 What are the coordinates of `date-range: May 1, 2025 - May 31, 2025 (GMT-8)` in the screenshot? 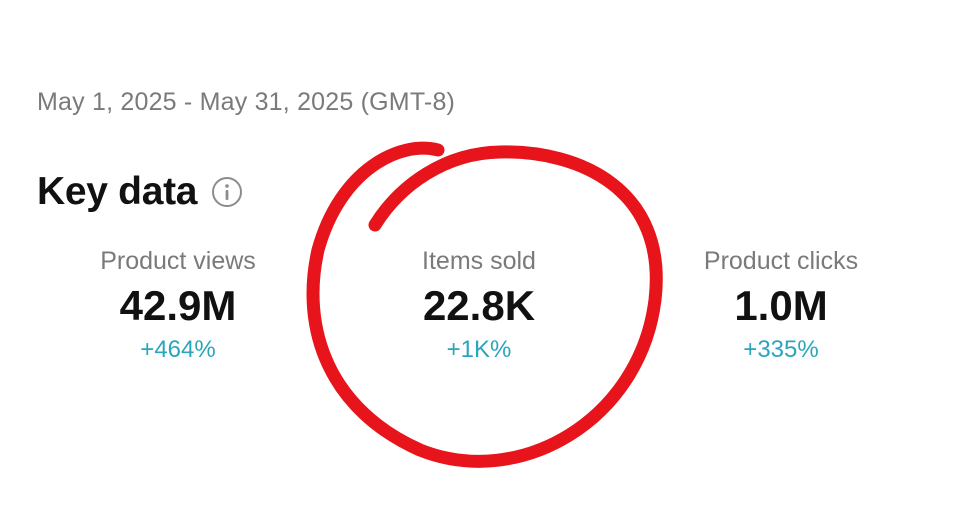 It's located at (246, 102).